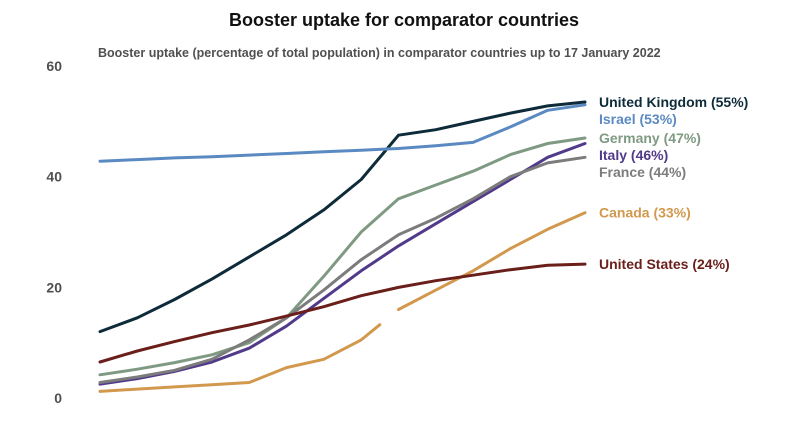 The height and width of the screenshot is (430, 808). Describe the element at coordinates (54, 232) in the screenshot. I see `y-axis-ticks: 0 20 40 60` at that location.